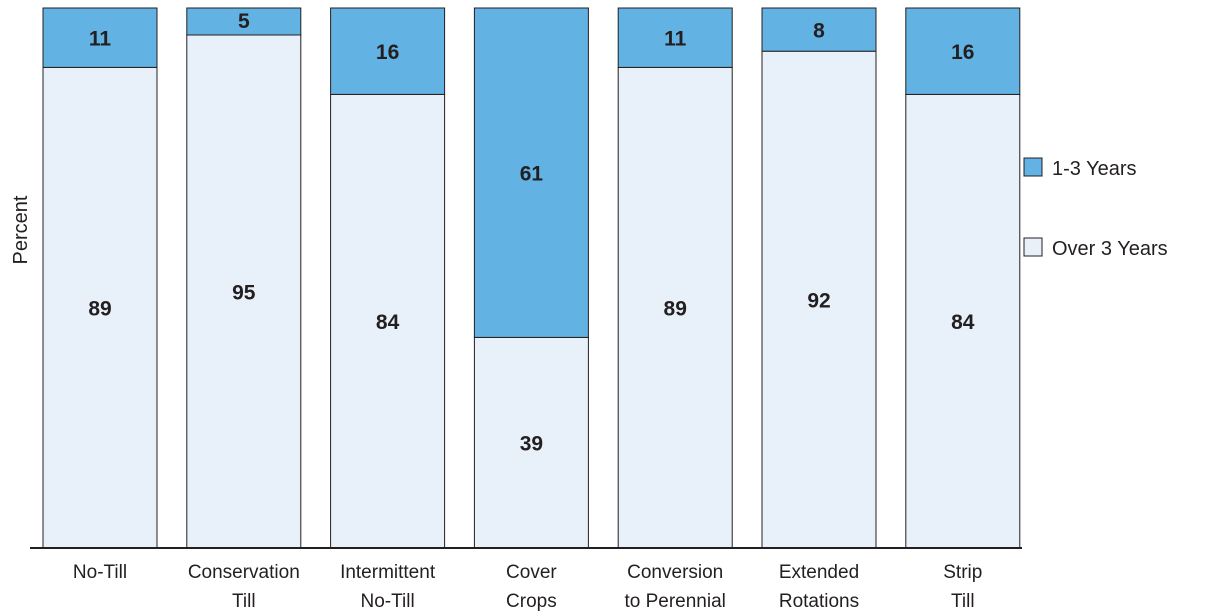 Image resolution: width=1215 pixels, height=613 pixels. I want to click on bar-cover-crops-1-3-years, so click(531, 172).